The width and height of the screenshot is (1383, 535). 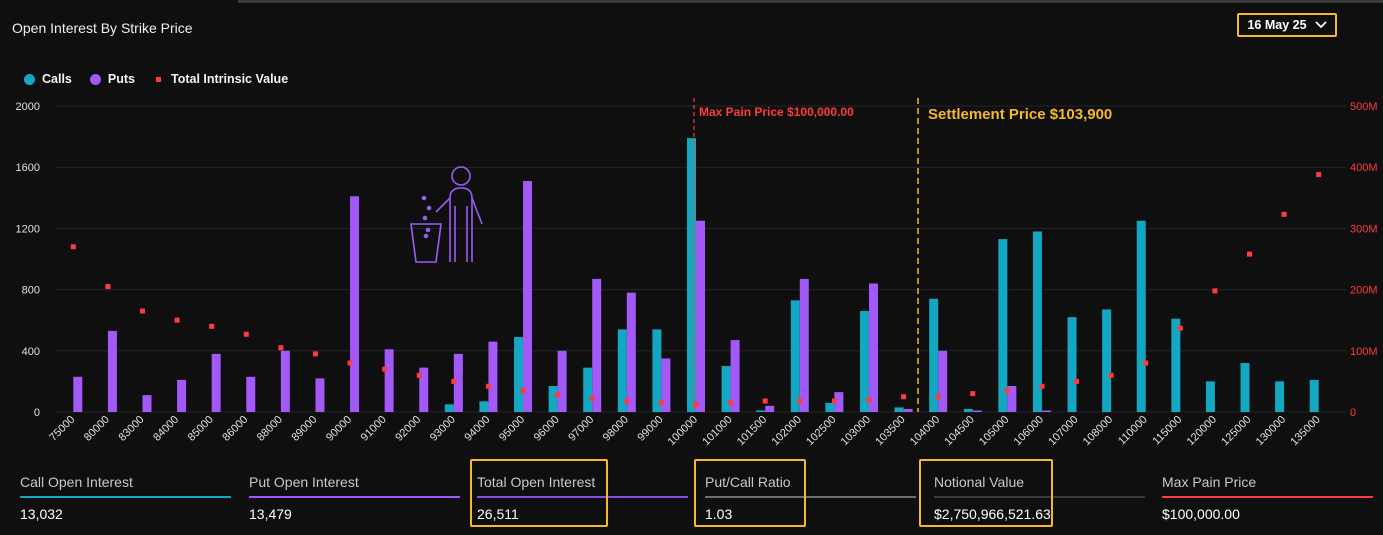 I want to click on legend-tiv: Total Intrinsic Value, so click(x=220, y=79).